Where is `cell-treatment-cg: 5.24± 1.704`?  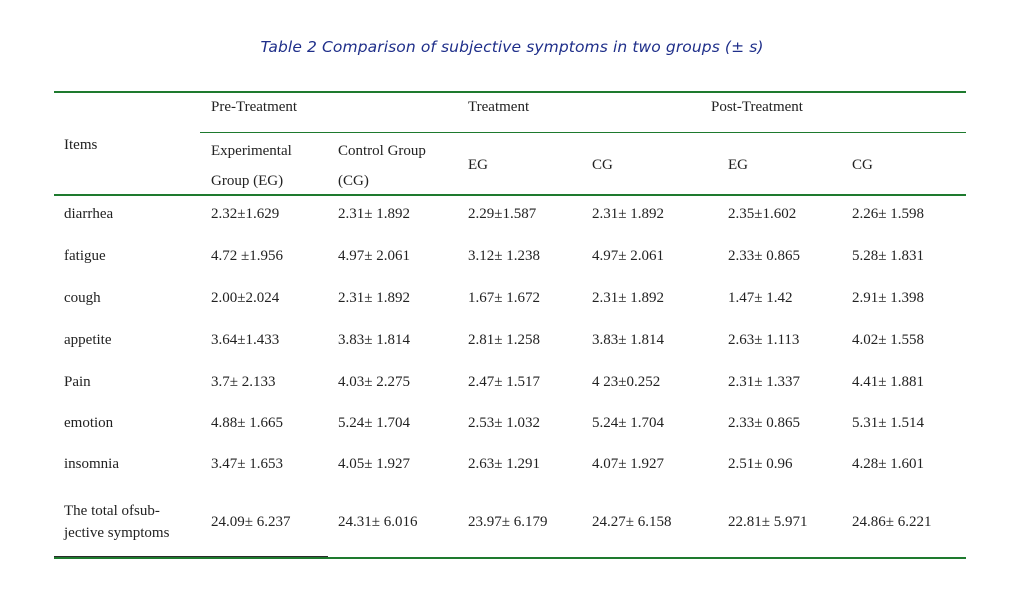
cell-treatment-cg: 5.24± 1.704 is located at coordinates (628, 423).